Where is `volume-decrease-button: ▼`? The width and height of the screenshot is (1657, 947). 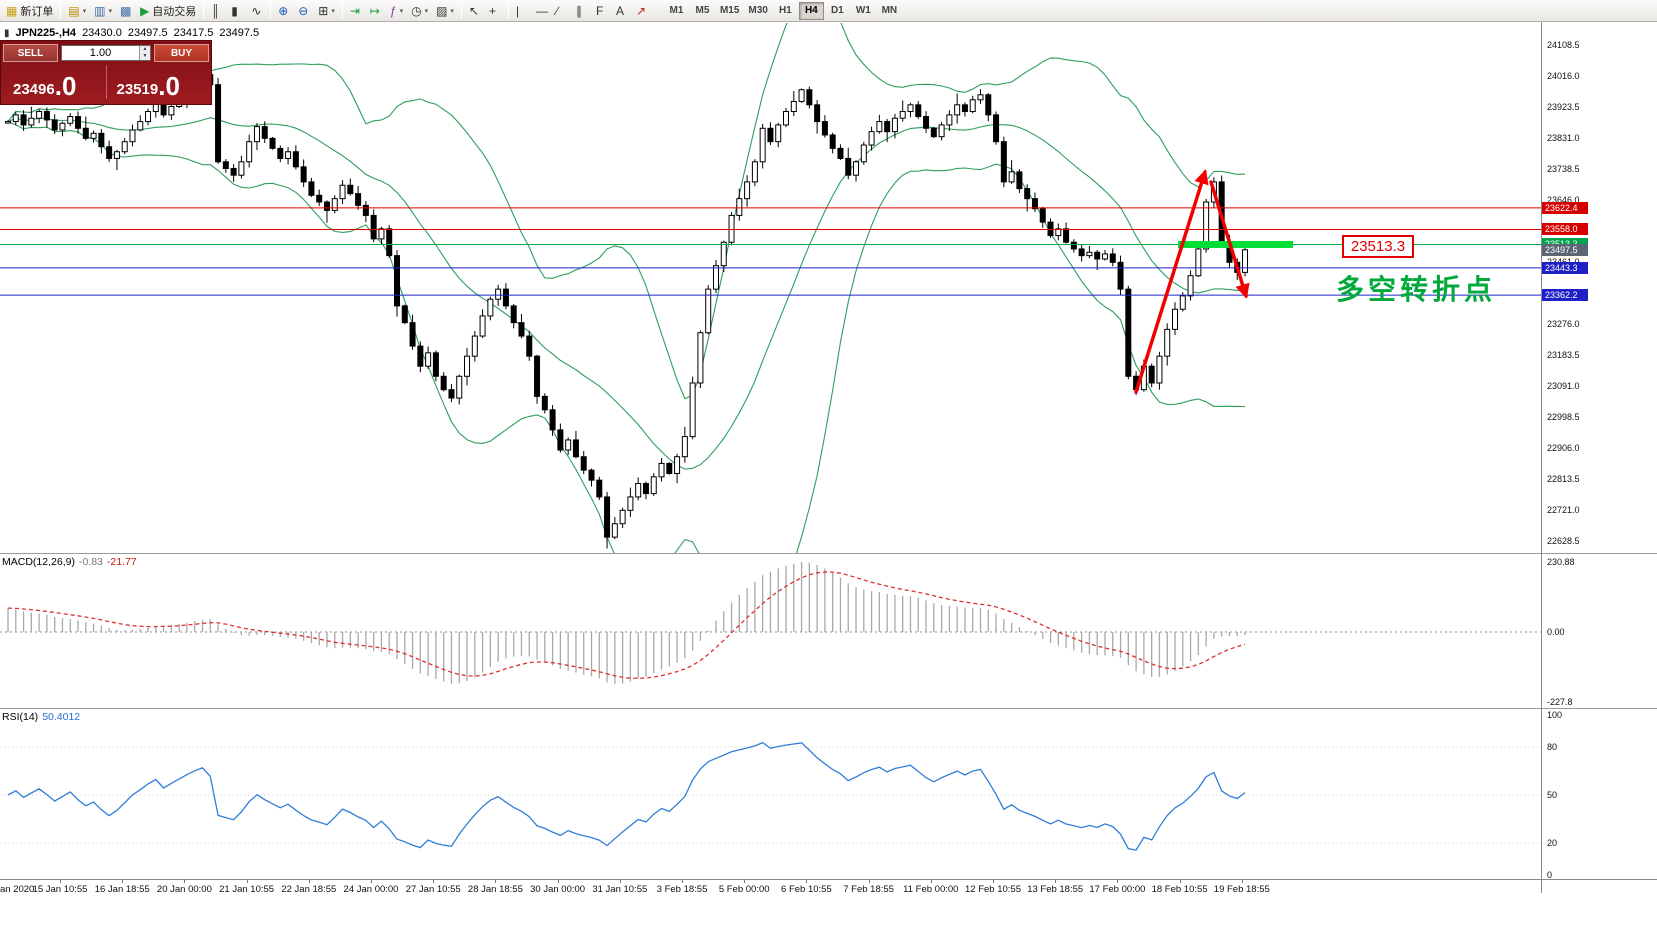 volume-decrease-button: ▼ is located at coordinates (145, 56).